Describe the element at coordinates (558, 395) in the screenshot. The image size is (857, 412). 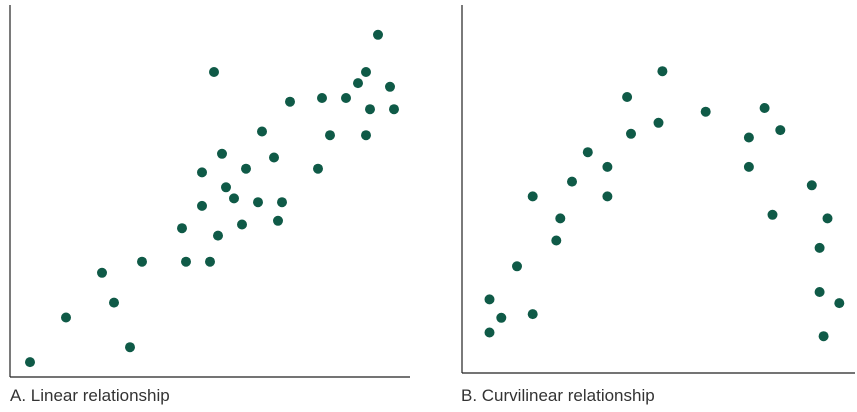
I see `chart-caption-curvilinear: B. Curvilinear relationship` at that location.